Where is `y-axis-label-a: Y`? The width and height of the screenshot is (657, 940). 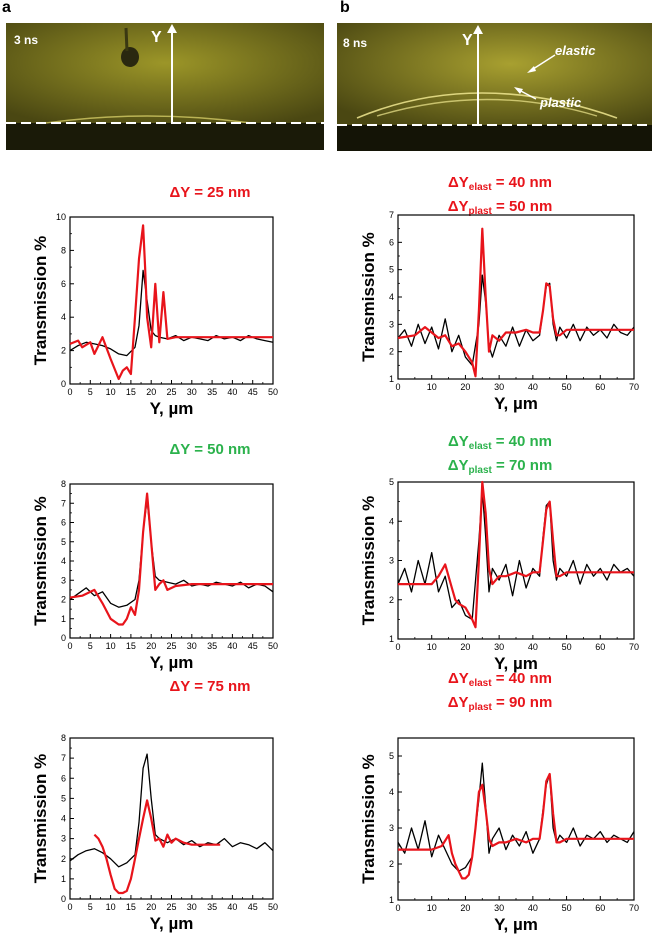 y-axis-label-a: Y is located at coordinates (156, 37).